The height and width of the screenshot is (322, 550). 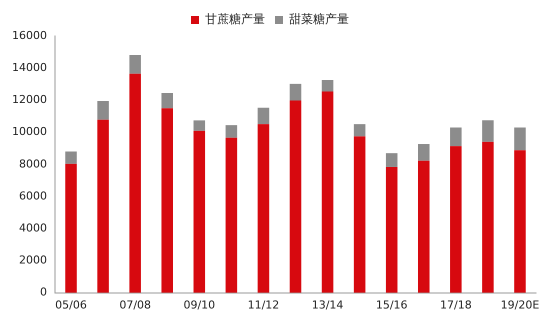 I want to click on x-tick-label: 07/08, so click(x=135, y=305).